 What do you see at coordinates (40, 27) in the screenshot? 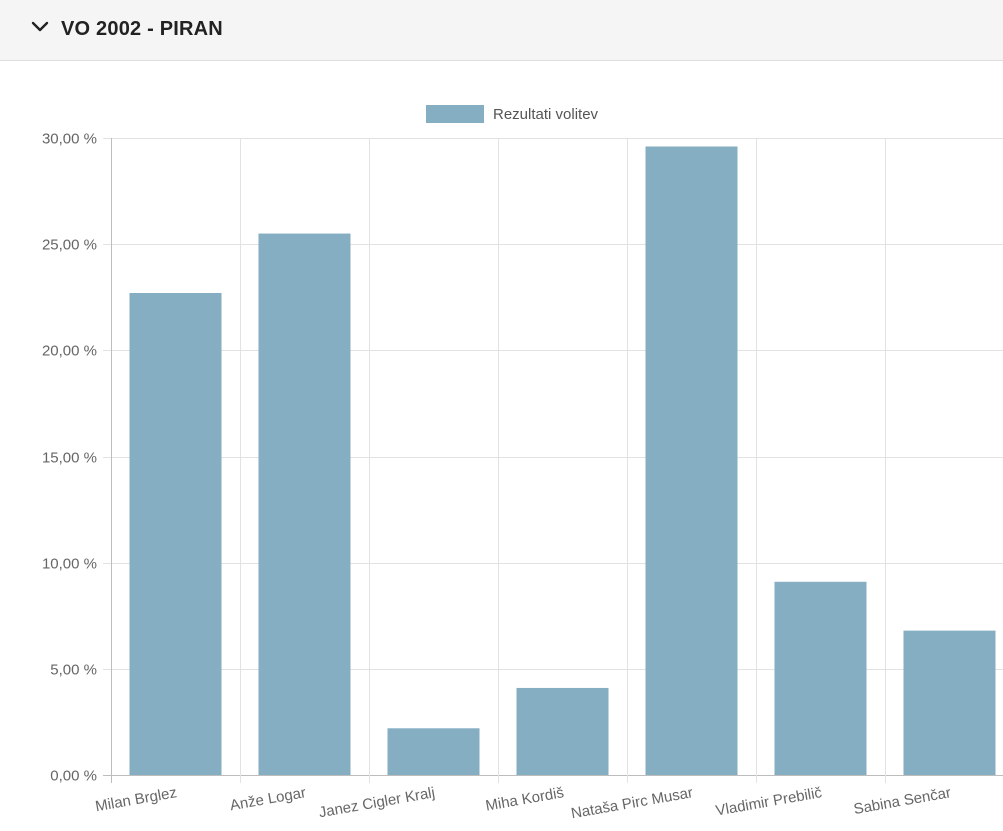
I see `chevron-down-icon` at bounding box center [40, 27].